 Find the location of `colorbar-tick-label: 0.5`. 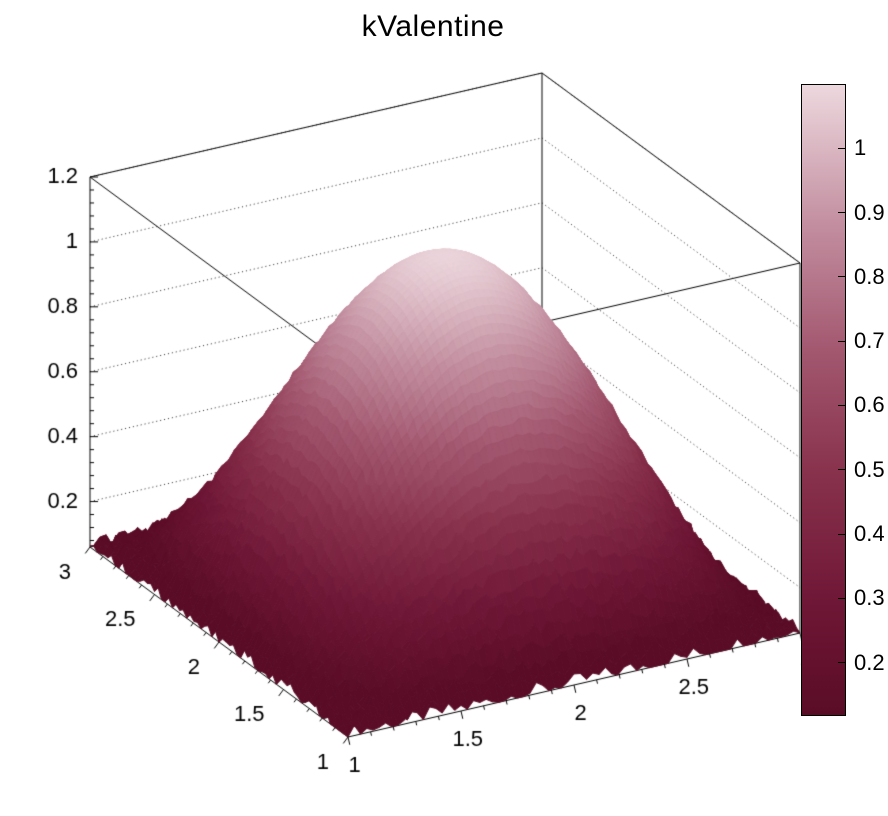

colorbar-tick-label: 0.5 is located at coordinates (869, 469).